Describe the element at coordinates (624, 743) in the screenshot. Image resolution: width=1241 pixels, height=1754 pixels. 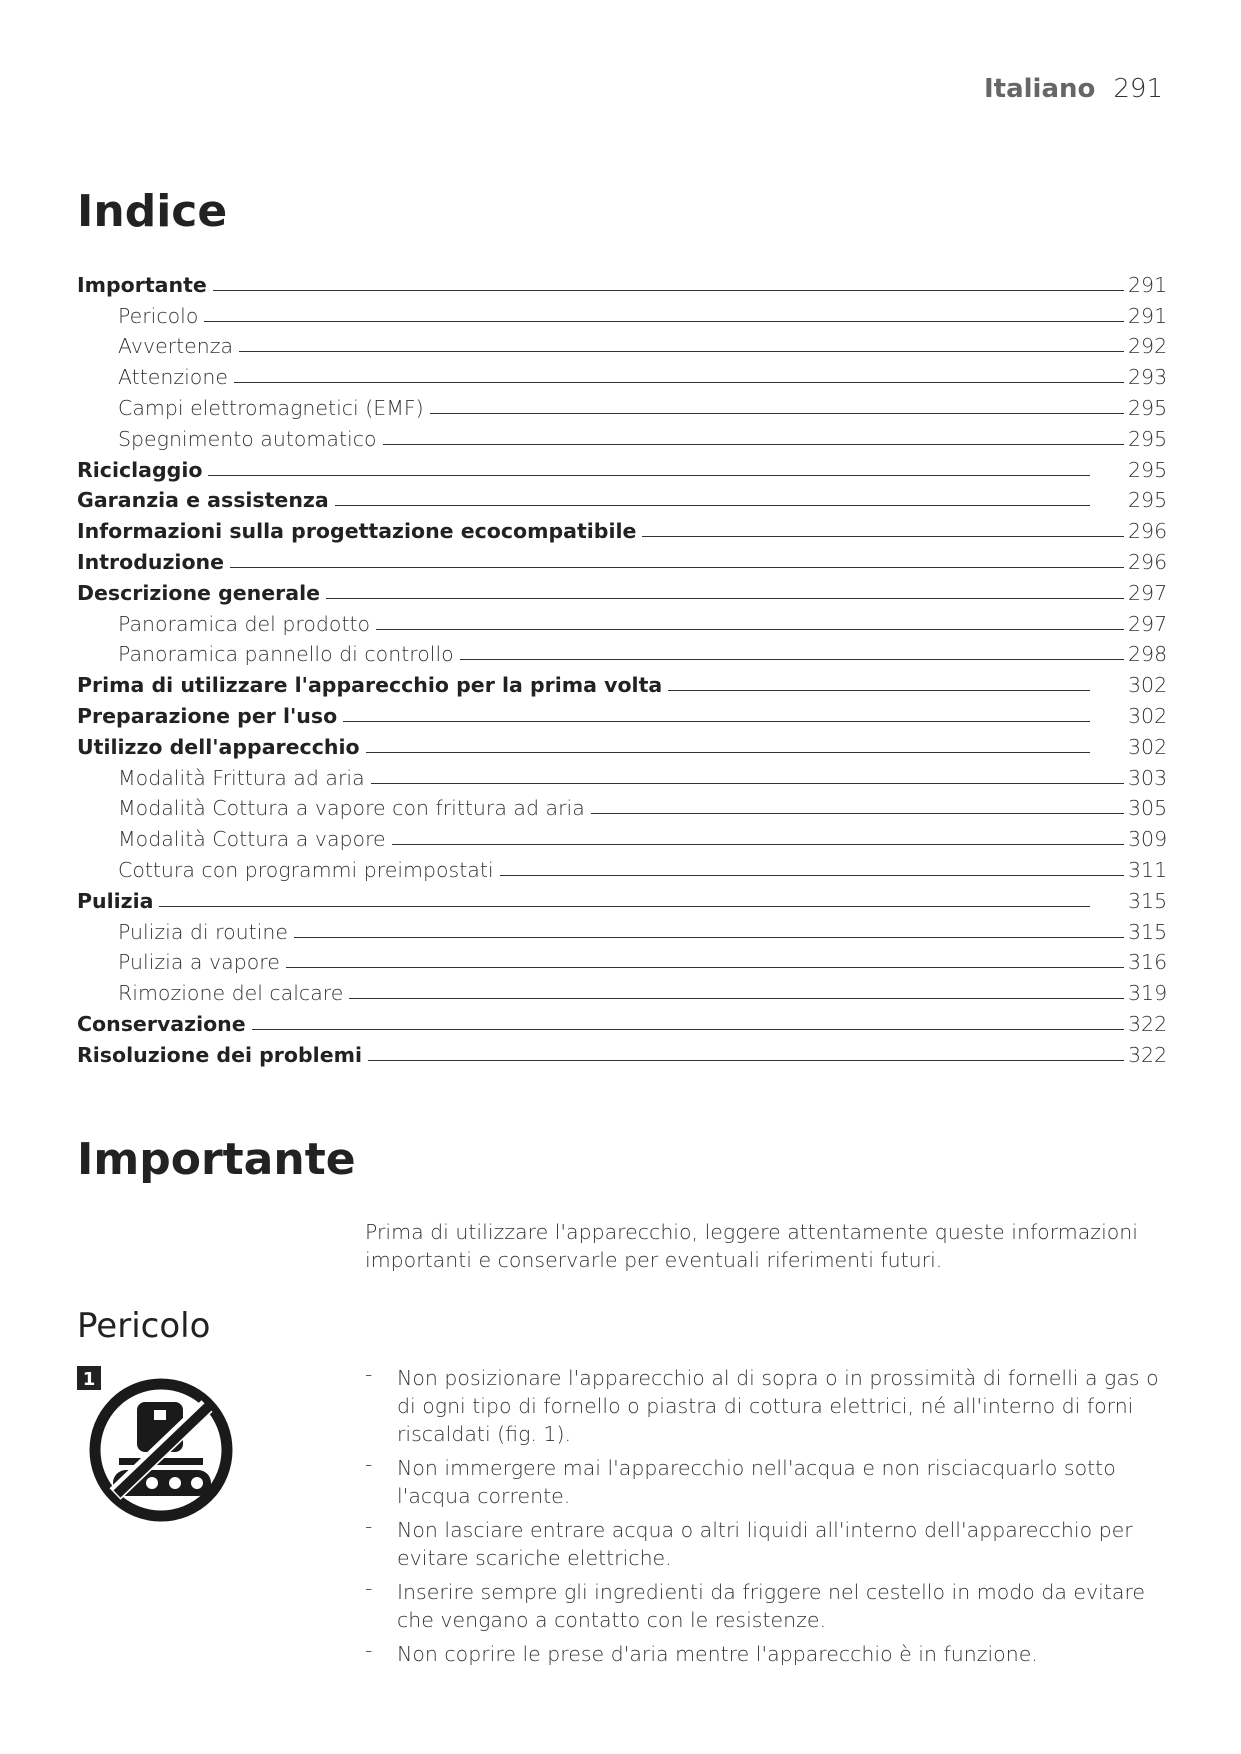
I see `toc-entry: Utilizzo dell'apparecchio 302` at that location.